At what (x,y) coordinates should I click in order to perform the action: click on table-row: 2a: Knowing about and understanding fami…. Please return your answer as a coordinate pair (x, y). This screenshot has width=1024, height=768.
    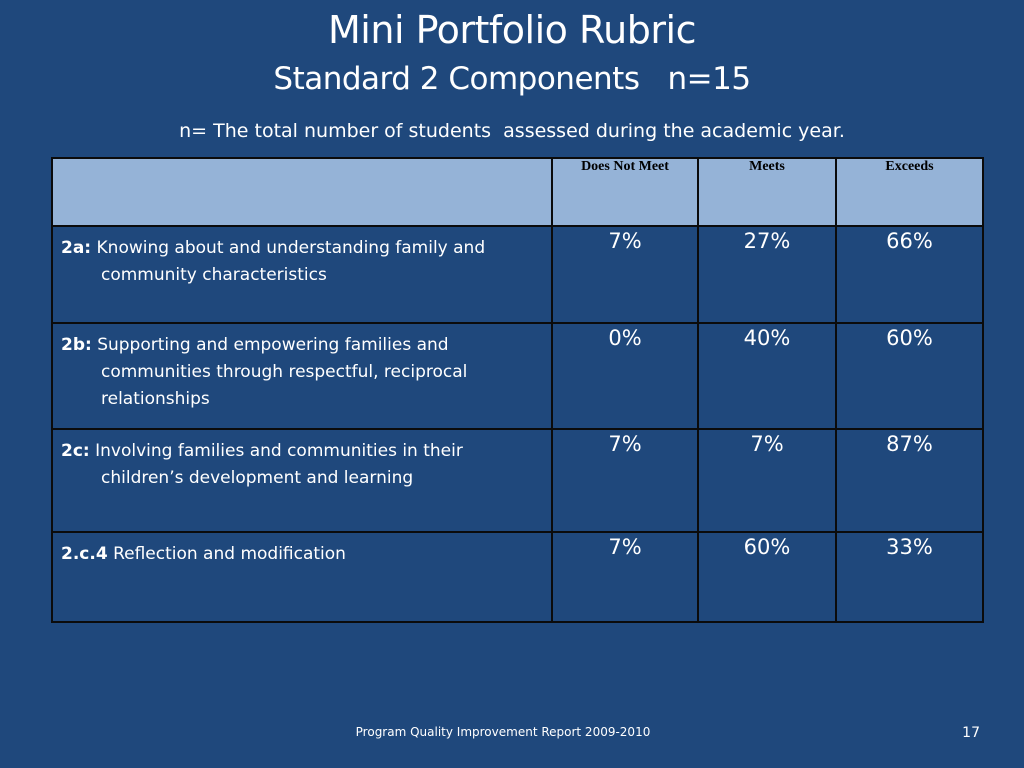
    Looking at the image, I should click on (517, 274).